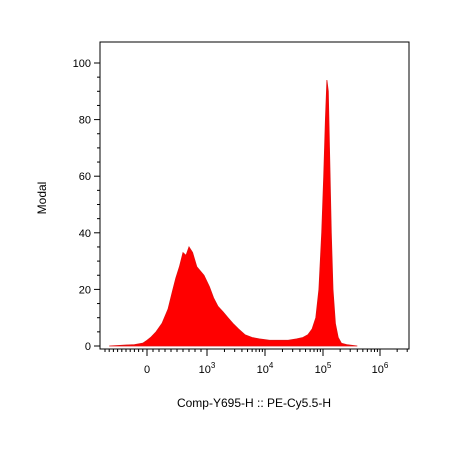  Describe the element at coordinates (85, 177) in the screenshot. I see `y-tick-label: 60` at that location.